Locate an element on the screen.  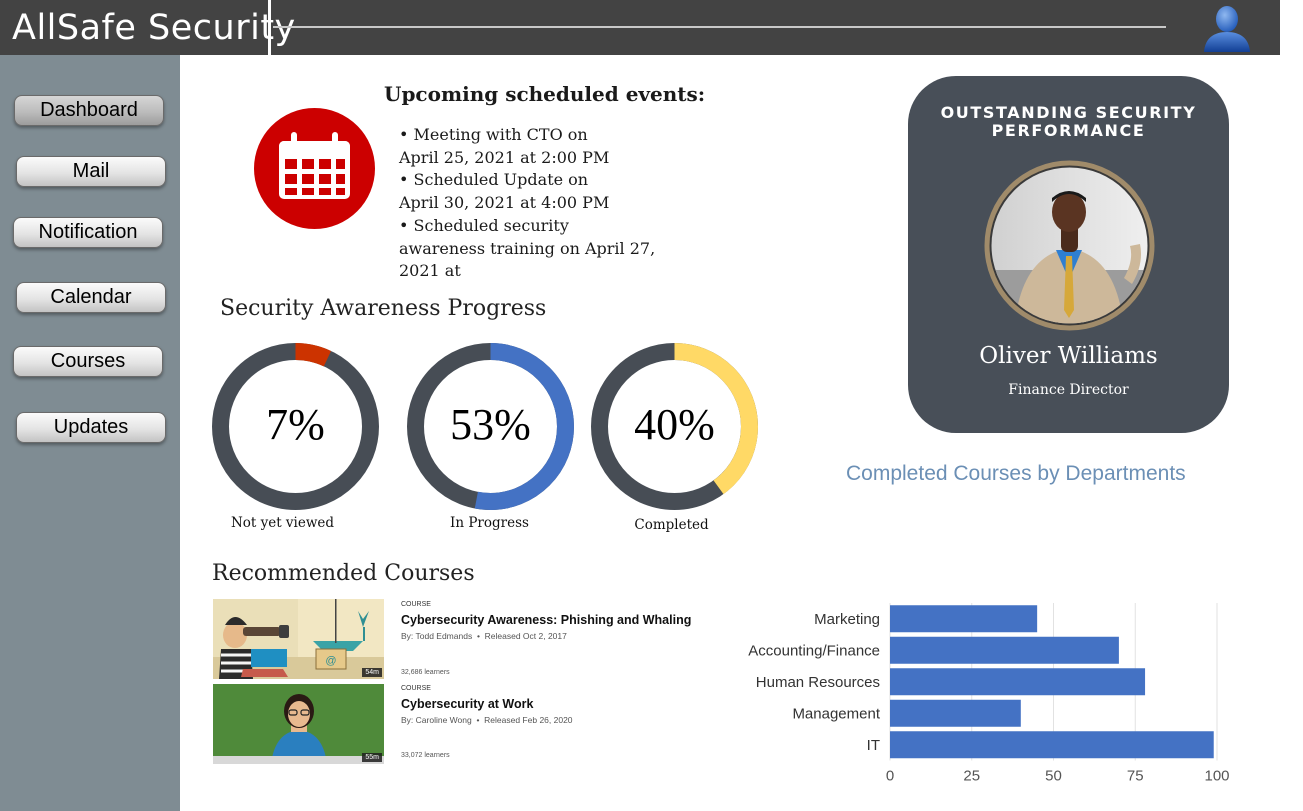
not-viewed-percent: 7% is located at coordinates (295, 424).